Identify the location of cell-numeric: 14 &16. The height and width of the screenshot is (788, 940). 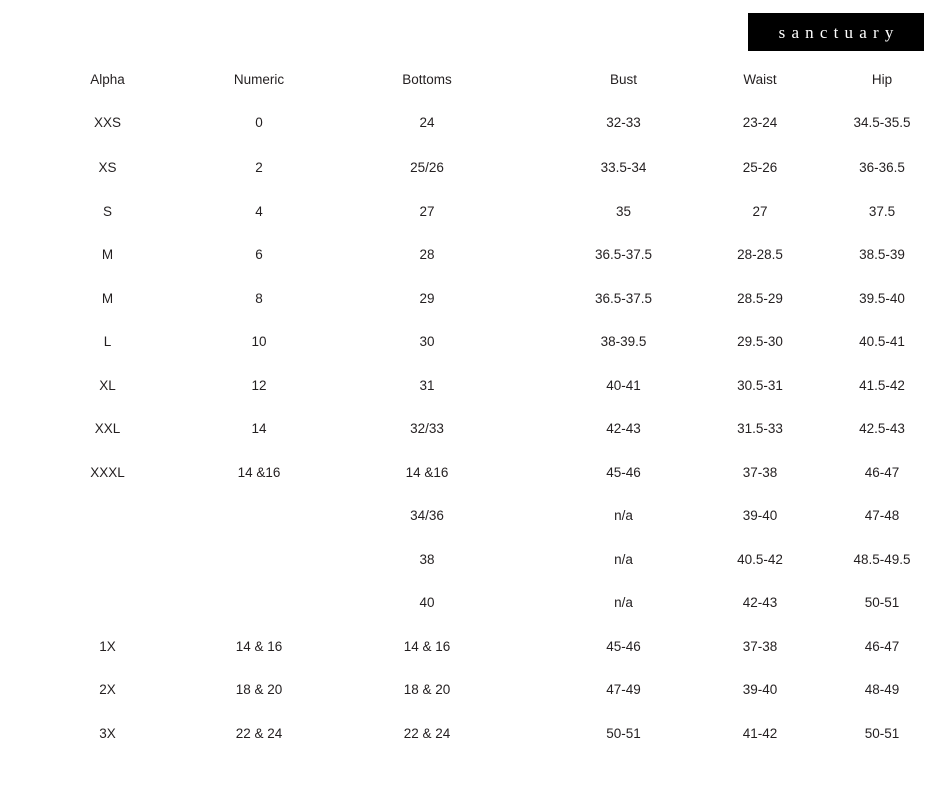
(259, 472).